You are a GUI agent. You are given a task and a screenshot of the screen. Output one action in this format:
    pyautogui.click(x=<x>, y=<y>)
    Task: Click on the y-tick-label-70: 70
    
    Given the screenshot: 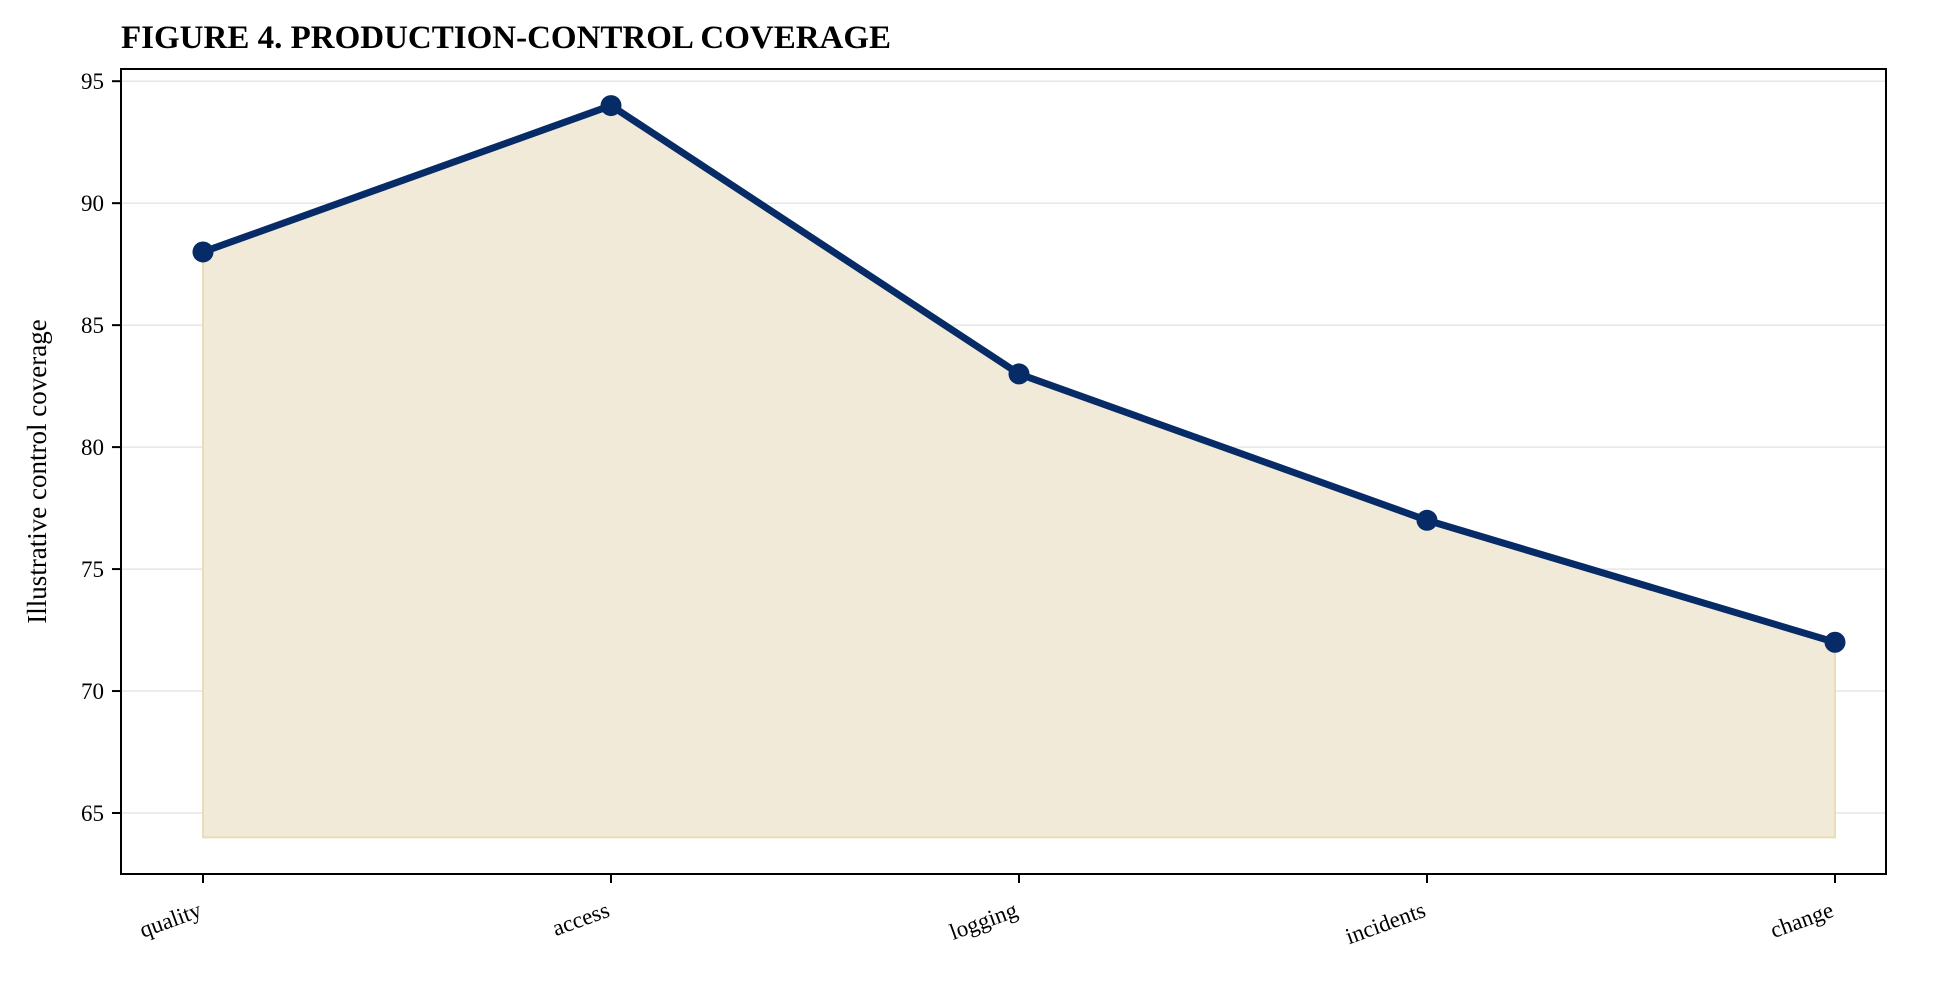 What is the action you would take?
    pyautogui.click(x=92, y=691)
    